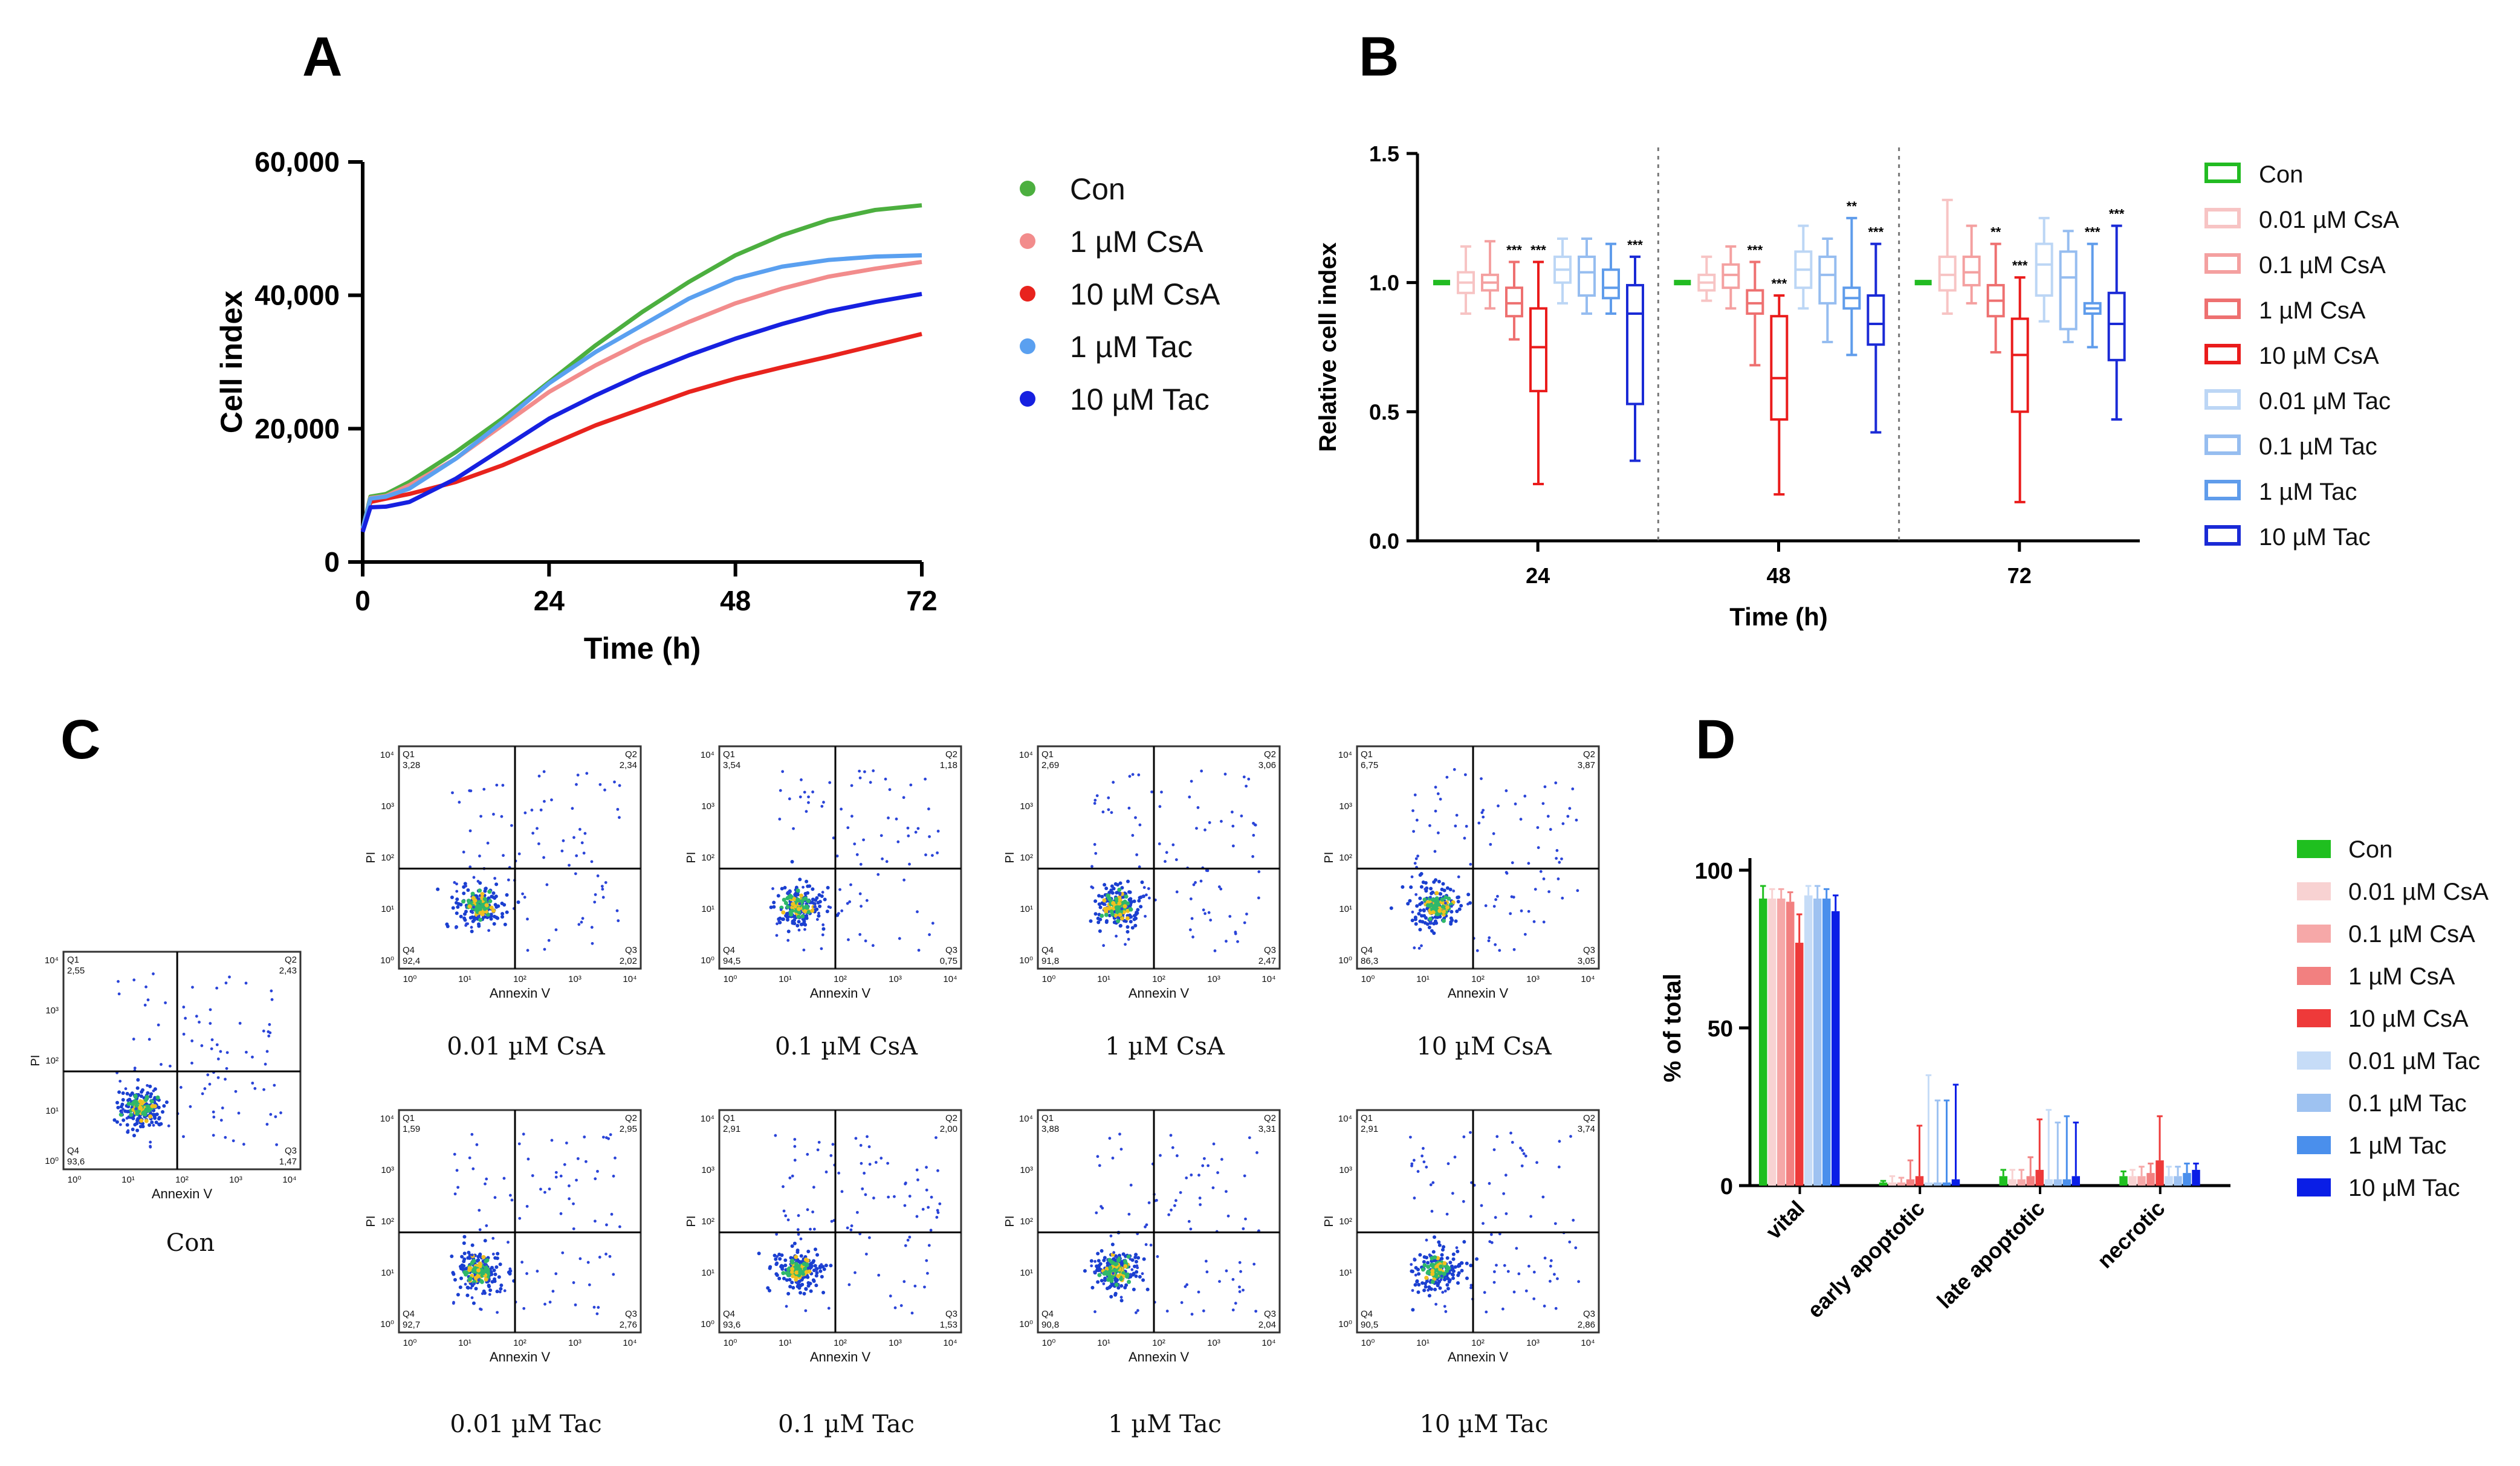 The image size is (2520, 1466). I want to click on b-x-axis-title: Time (h), so click(1778, 616).